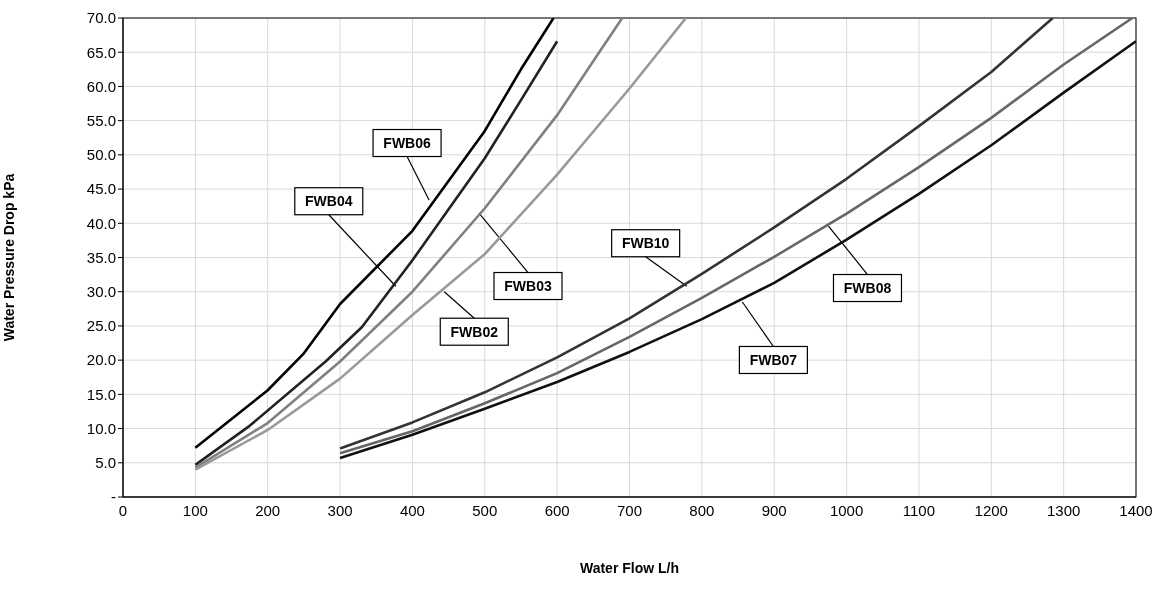 This screenshot has width=1164, height=597. Describe the element at coordinates (1063, 510) in the screenshot. I see `x-tick-label: 1300` at that location.